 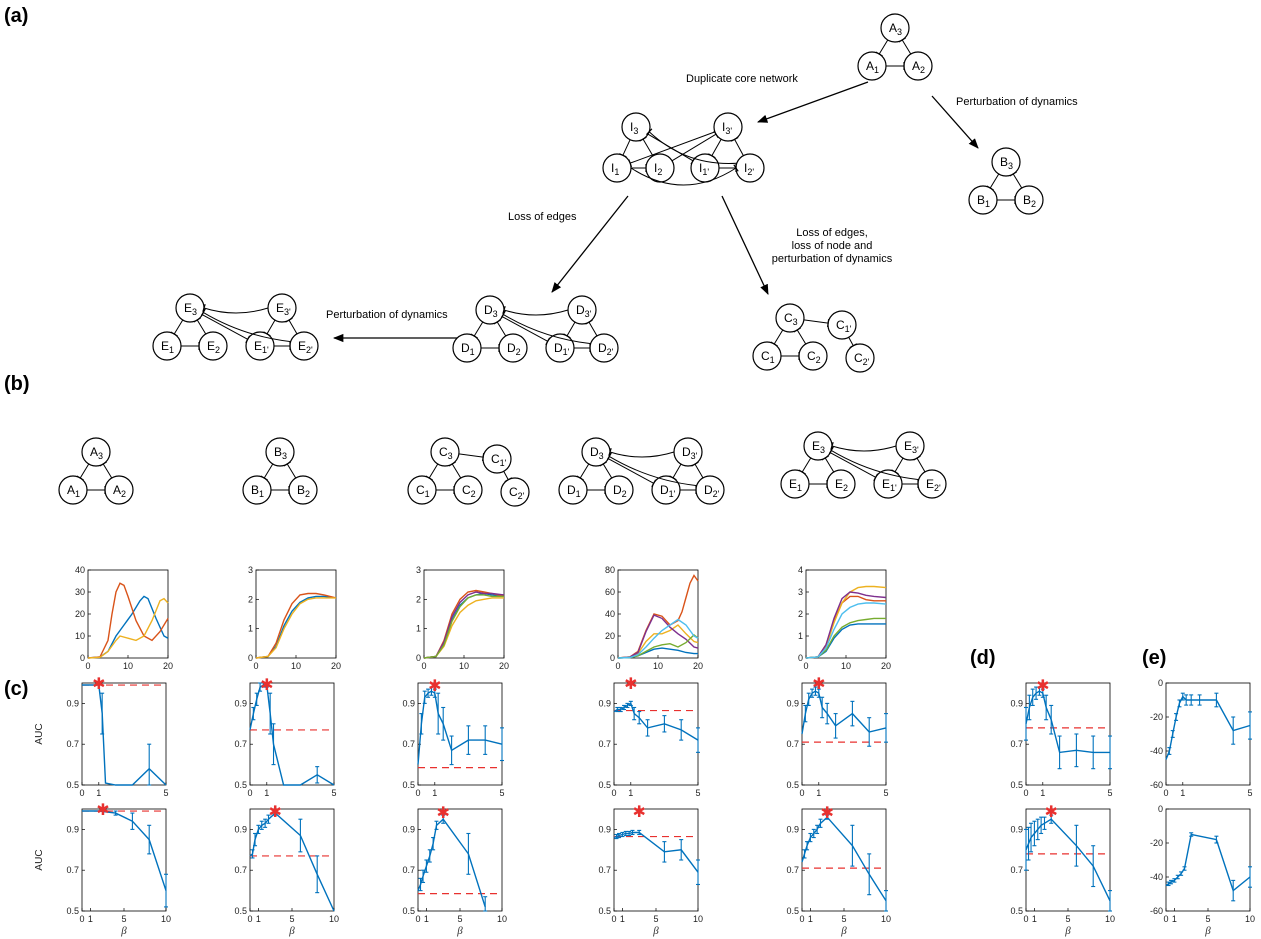 I want to click on auc-chart-row1-2: 0.5 0.7 0.9 0 1 5 ✱, so click(x=285, y=736).